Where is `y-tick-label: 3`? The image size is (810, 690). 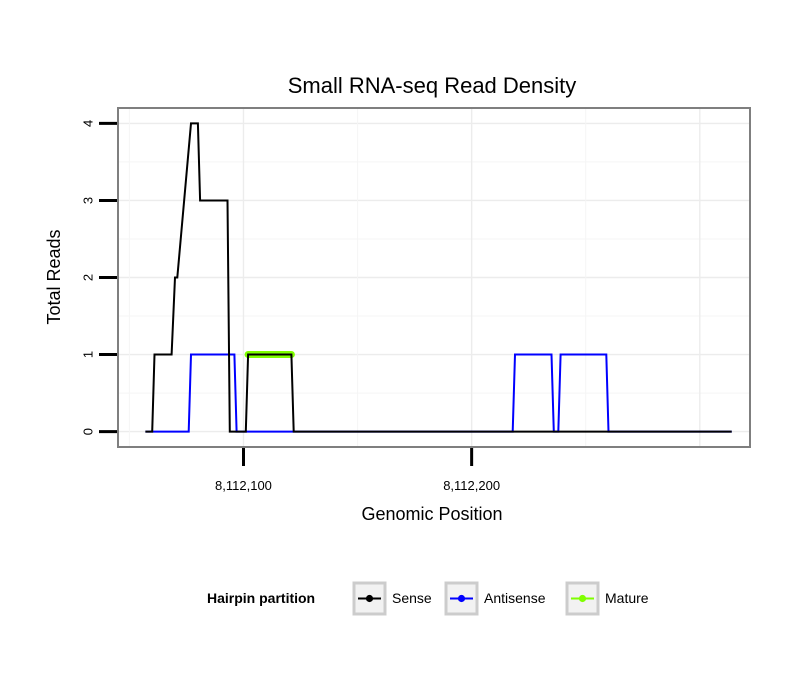 y-tick-label: 3 is located at coordinates (88, 200).